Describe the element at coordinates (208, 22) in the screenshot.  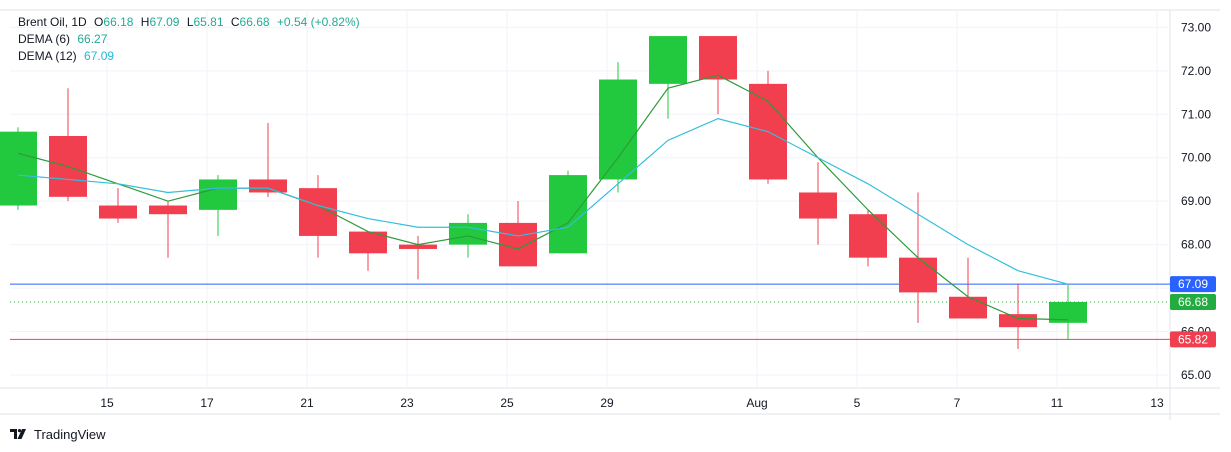
I see `low-value: 65.81` at that location.